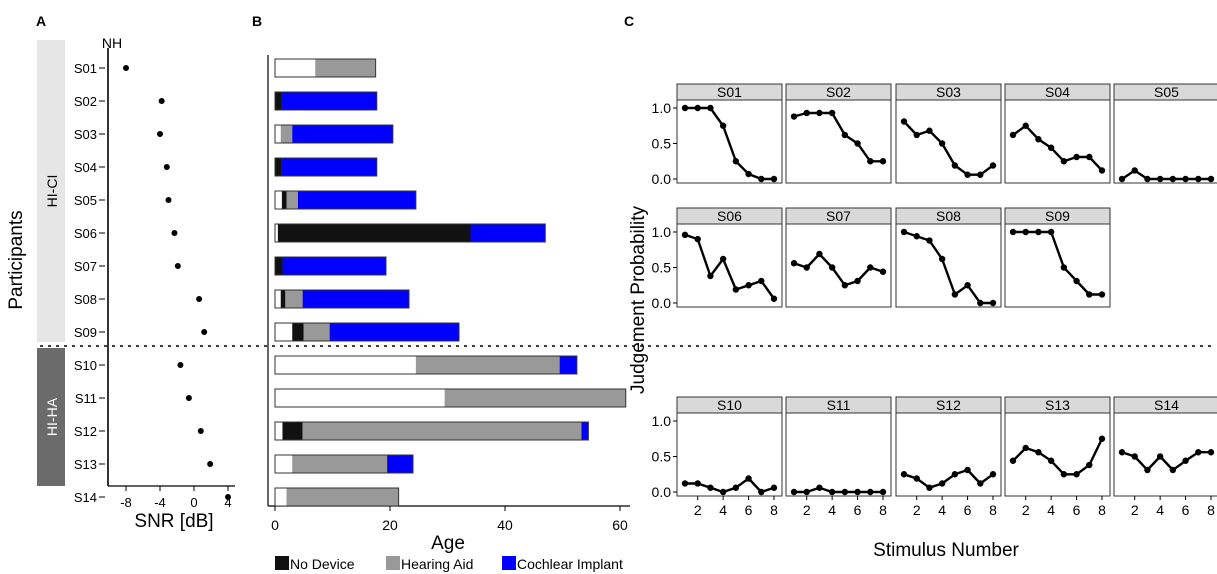  What do you see at coordinates (85, 200) in the screenshot?
I see `participant-tick-label: S05` at bounding box center [85, 200].